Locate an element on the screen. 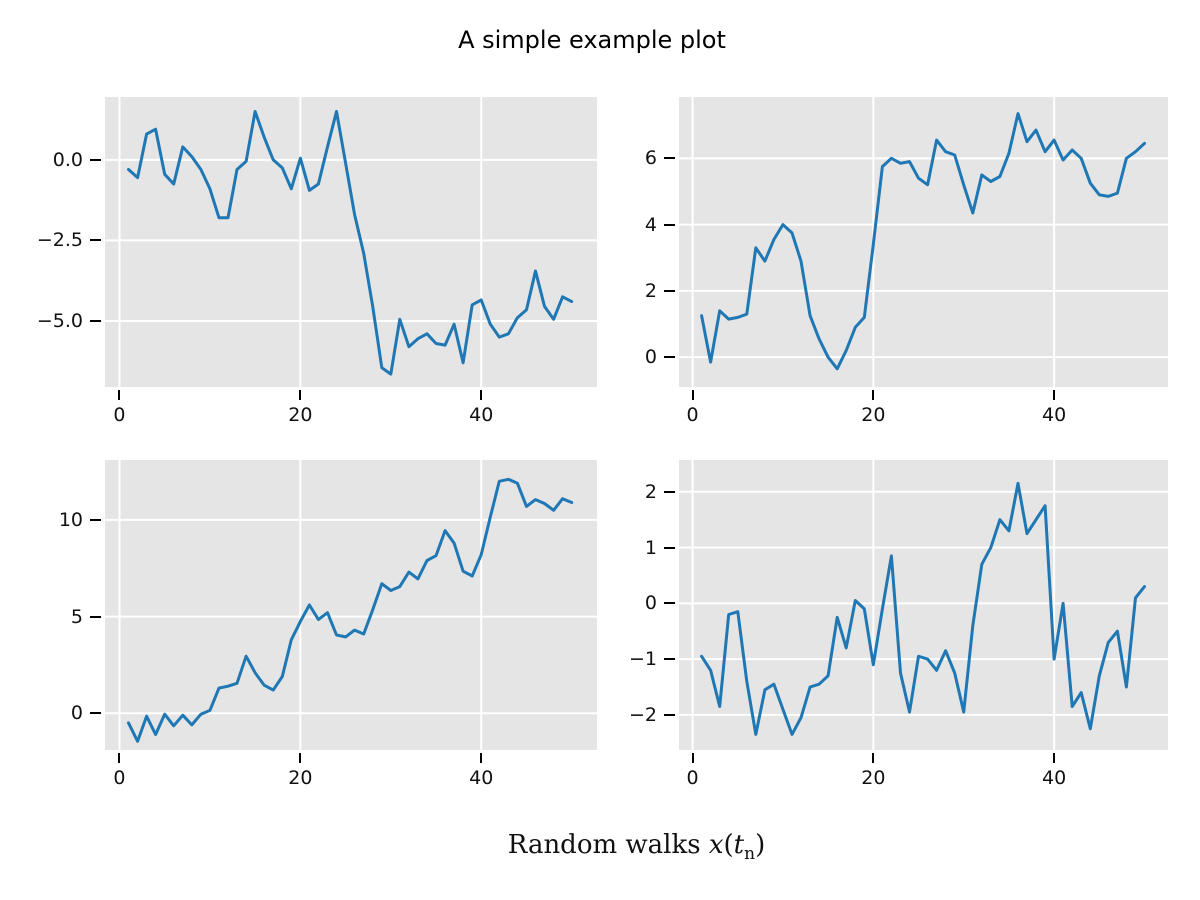  walk-line-top-left is located at coordinates (350, 243).